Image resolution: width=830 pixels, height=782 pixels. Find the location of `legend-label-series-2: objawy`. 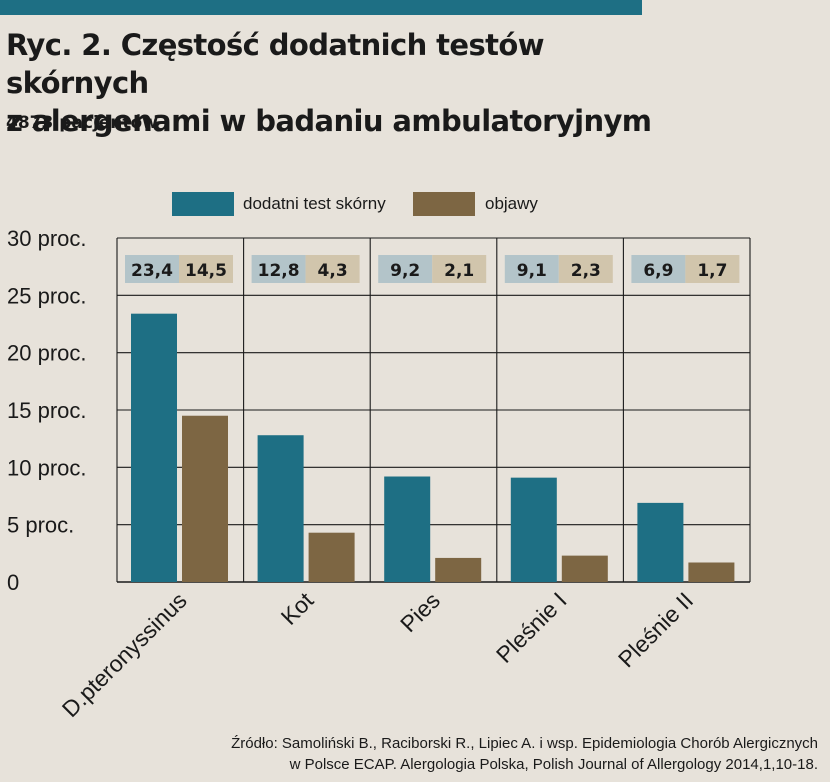

legend-label-series-2: objawy is located at coordinates (511, 203).